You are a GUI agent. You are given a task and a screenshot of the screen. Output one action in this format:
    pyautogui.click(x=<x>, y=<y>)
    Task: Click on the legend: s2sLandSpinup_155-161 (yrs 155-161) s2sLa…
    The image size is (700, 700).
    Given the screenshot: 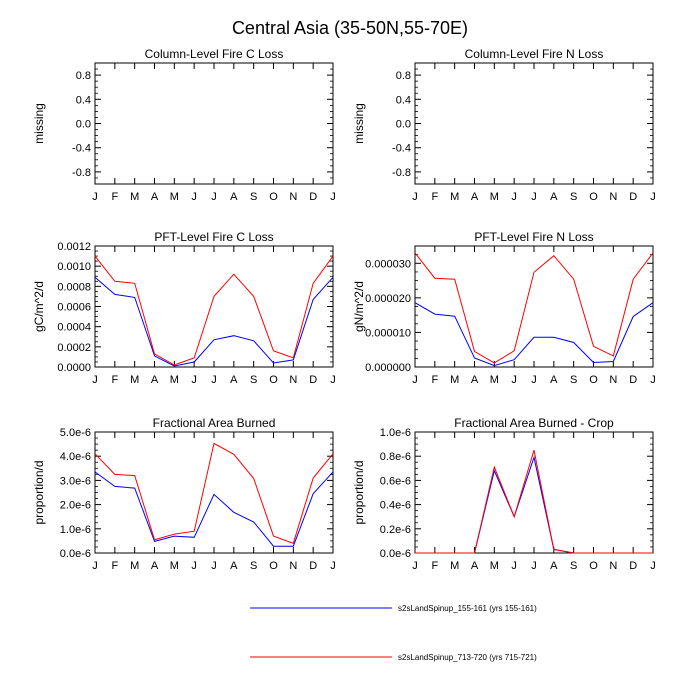 What is the action you would take?
    pyautogui.click(x=393, y=633)
    